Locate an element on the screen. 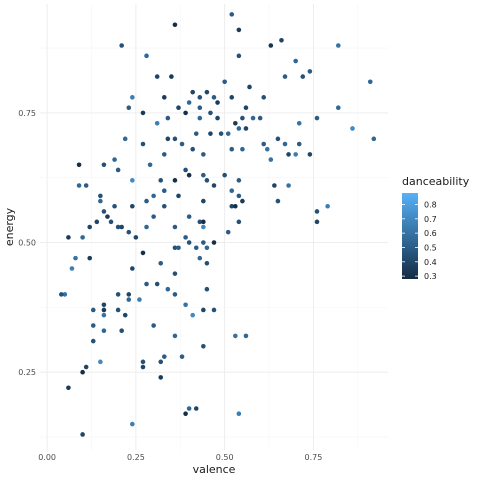  y-tick-label: 0.50 is located at coordinates (27, 243).